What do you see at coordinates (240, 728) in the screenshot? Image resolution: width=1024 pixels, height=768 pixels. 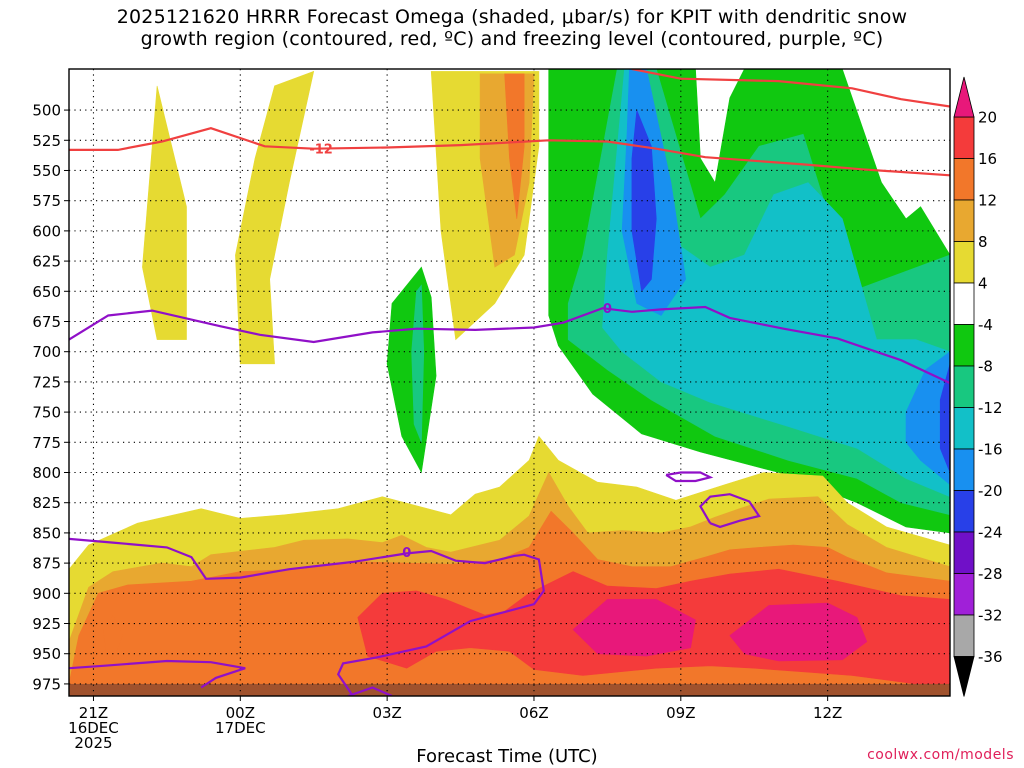 I see `x-tick-label-00Z-1: 17DEC` at bounding box center [240, 728].